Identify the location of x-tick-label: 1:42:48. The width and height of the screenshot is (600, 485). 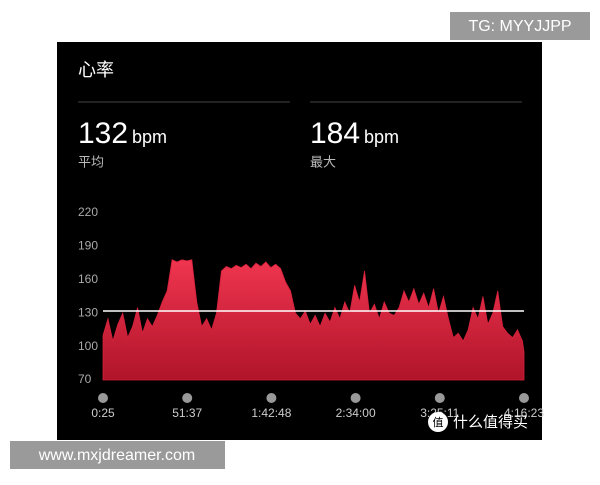
(271, 413).